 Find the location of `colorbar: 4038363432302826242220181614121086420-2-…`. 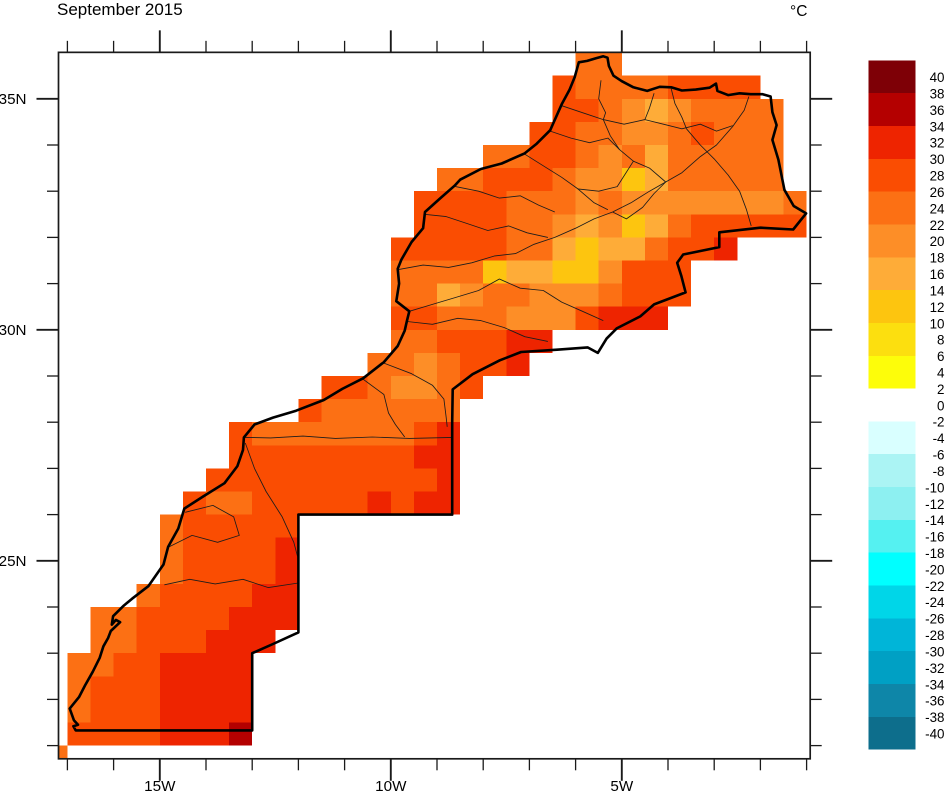

colorbar: 4038363432302826242220181614121086420-2-… is located at coordinates (906, 405).